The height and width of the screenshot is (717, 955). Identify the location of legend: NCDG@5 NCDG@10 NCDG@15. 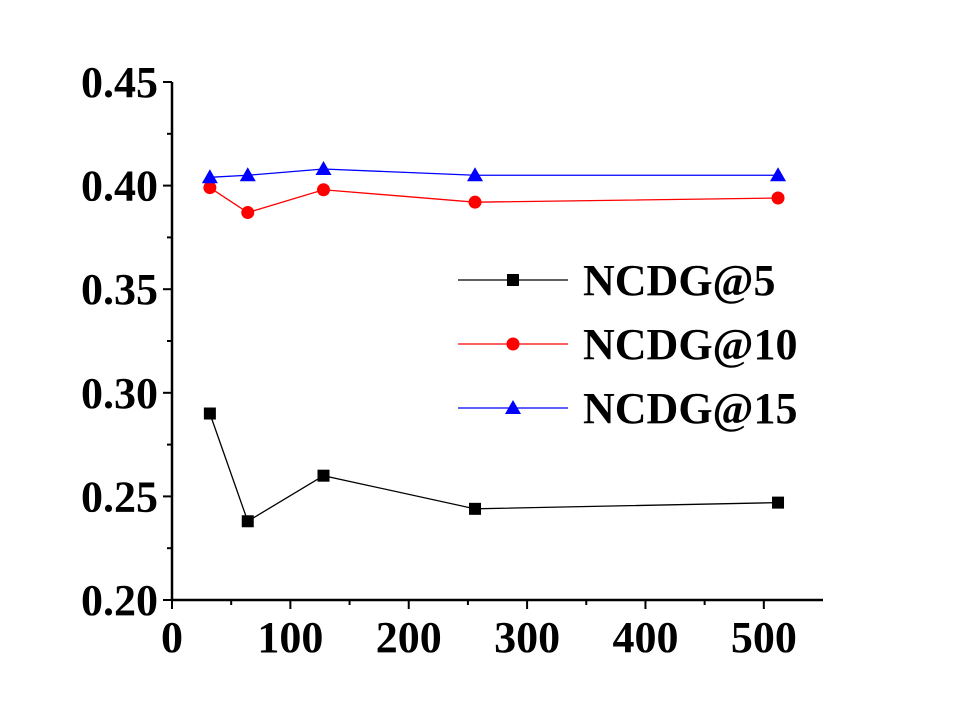
(627, 344).